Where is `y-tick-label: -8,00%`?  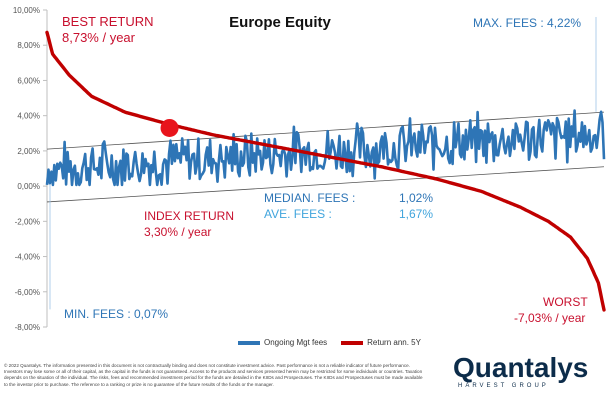
y-tick-label: -8,00% is located at coordinates (27, 327).